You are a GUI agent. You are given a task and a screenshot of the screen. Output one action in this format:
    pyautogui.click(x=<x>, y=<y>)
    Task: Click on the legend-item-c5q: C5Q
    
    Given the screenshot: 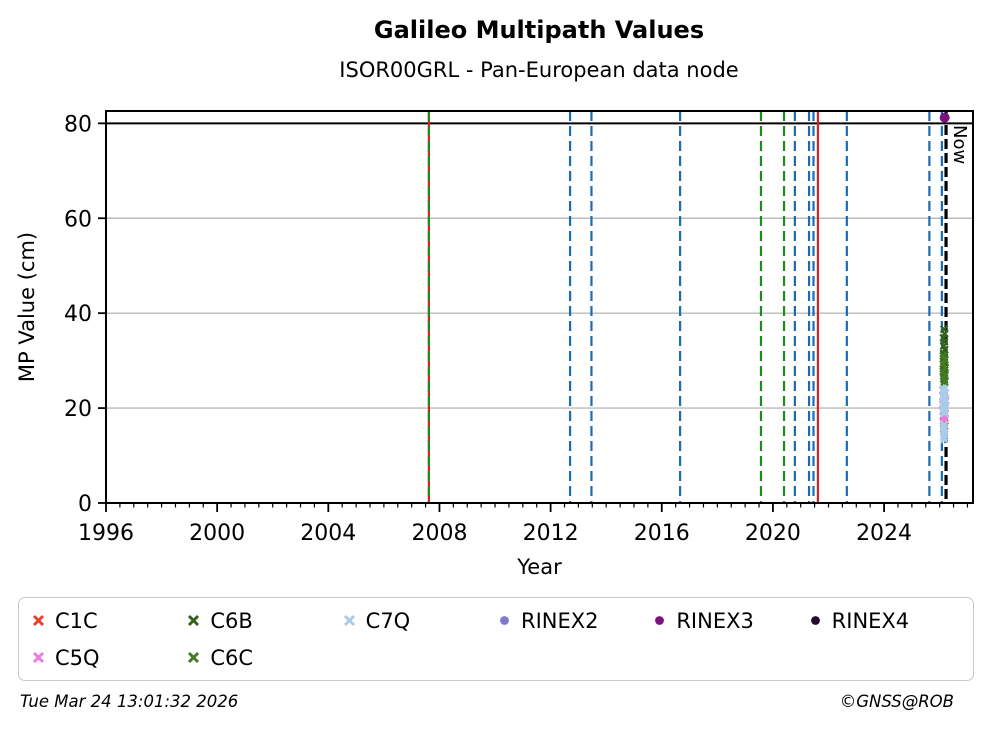 What is the action you would take?
    pyautogui.click(x=108, y=658)
    